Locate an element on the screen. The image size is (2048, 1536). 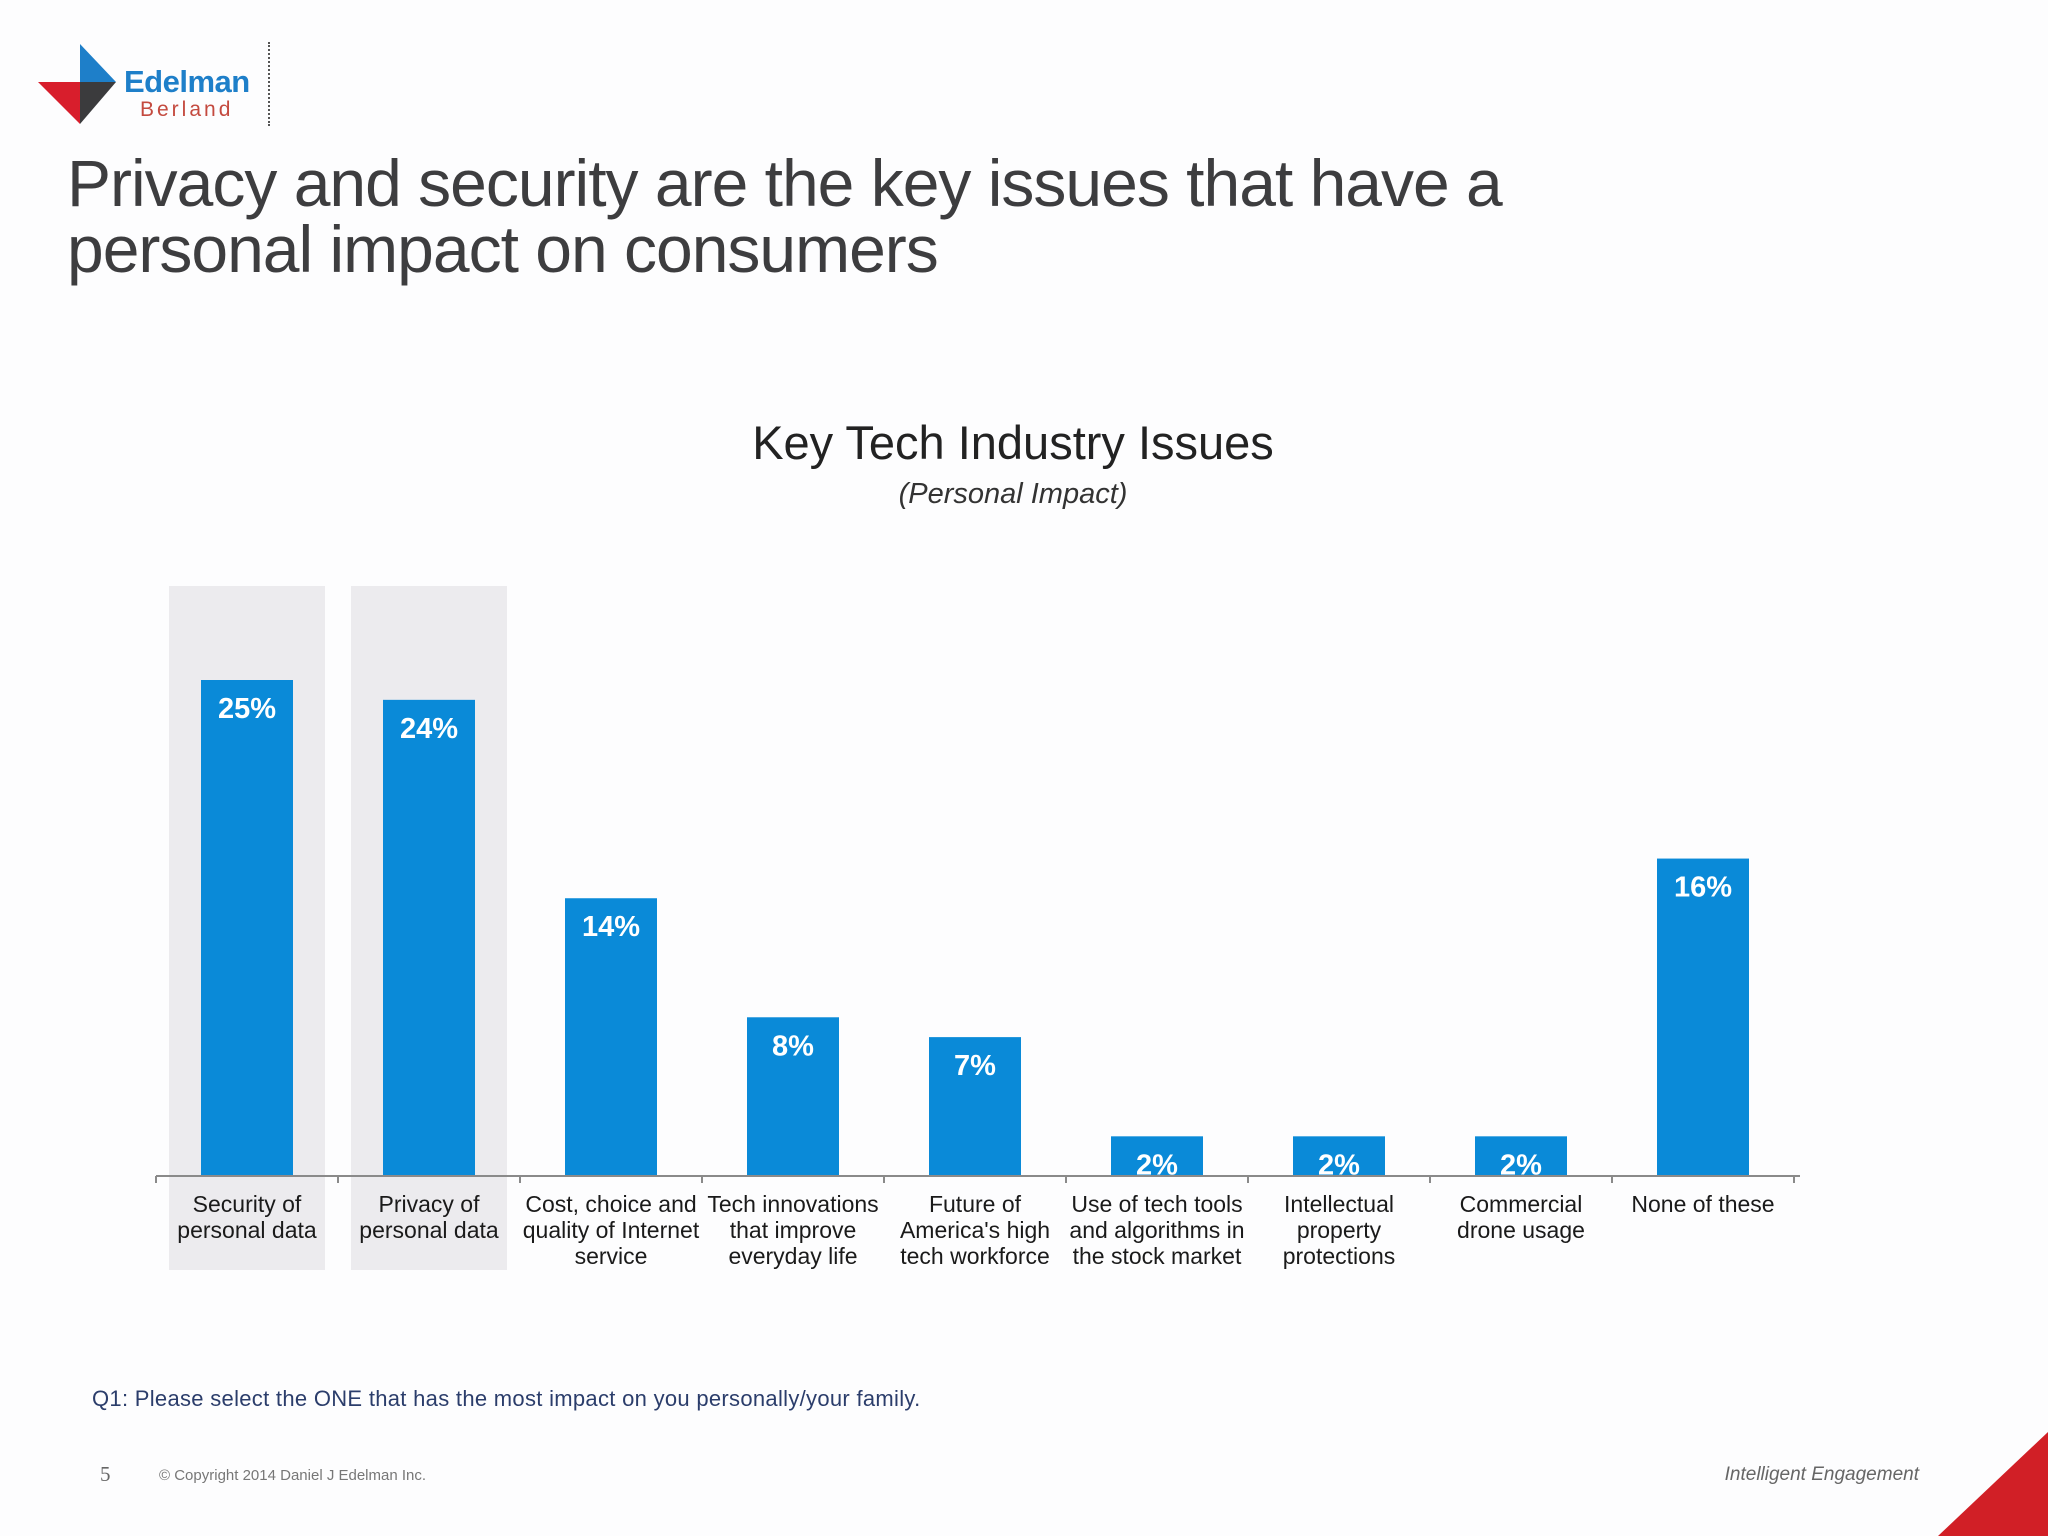
logo-divider is located at coordinates (269, 84).